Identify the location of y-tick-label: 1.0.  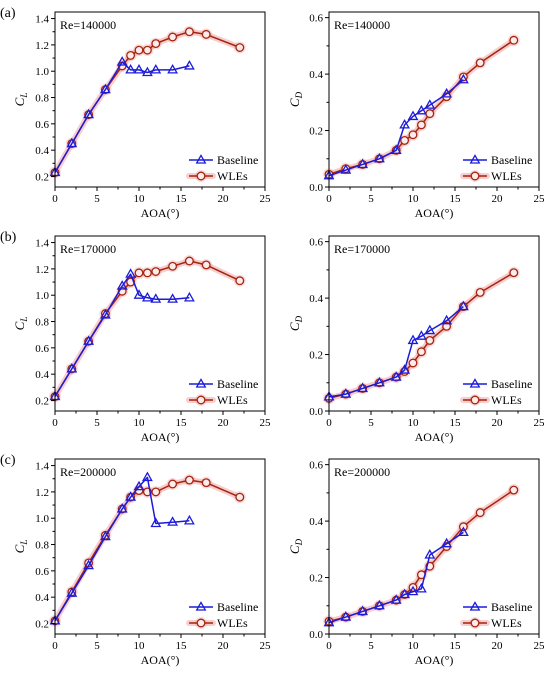
(42, 296).